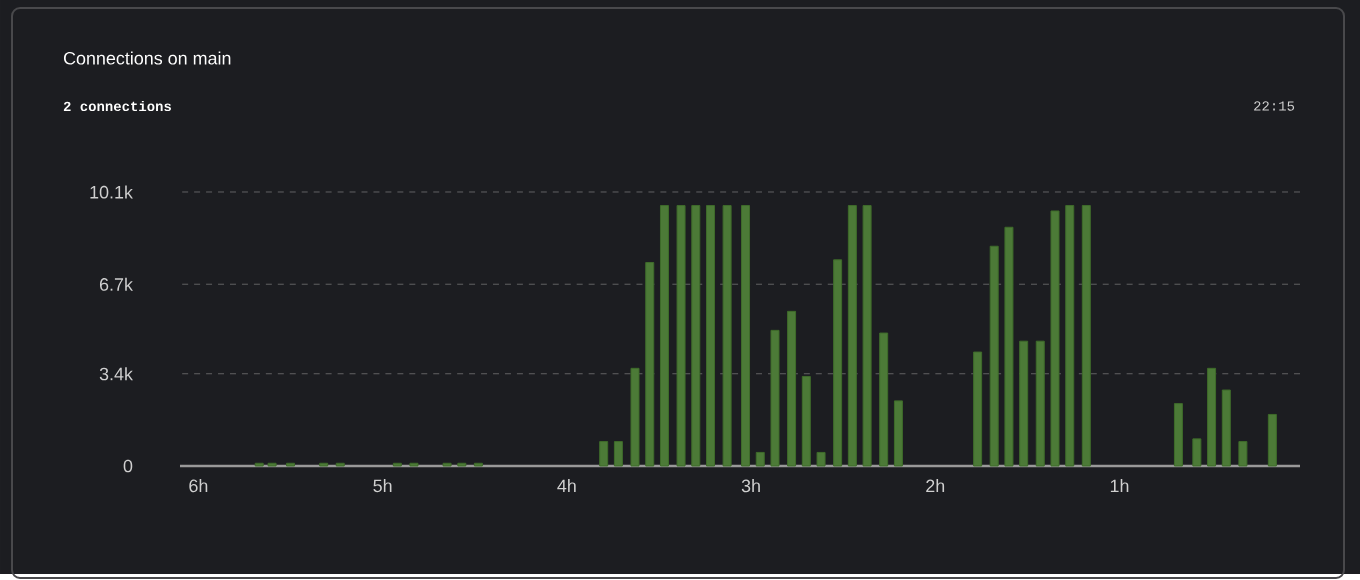  What do you see at coordinates (566, 486) in the screenshot?
I see `x-tick-label: 4h` at bounding box center [566, 486].